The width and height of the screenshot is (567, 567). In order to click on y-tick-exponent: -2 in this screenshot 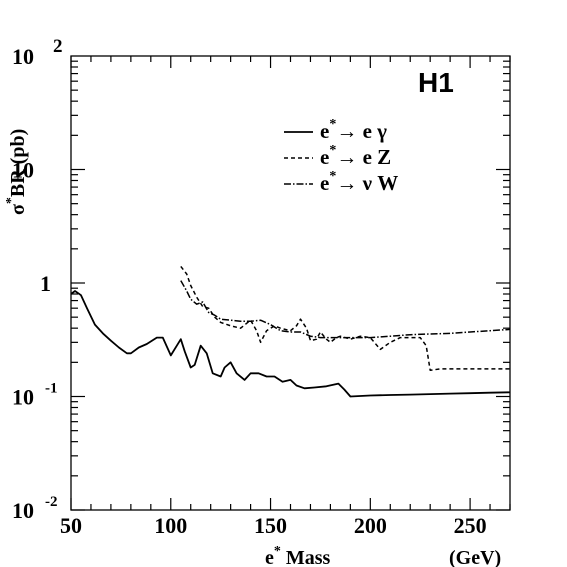, I will do `click(51, 502)`.